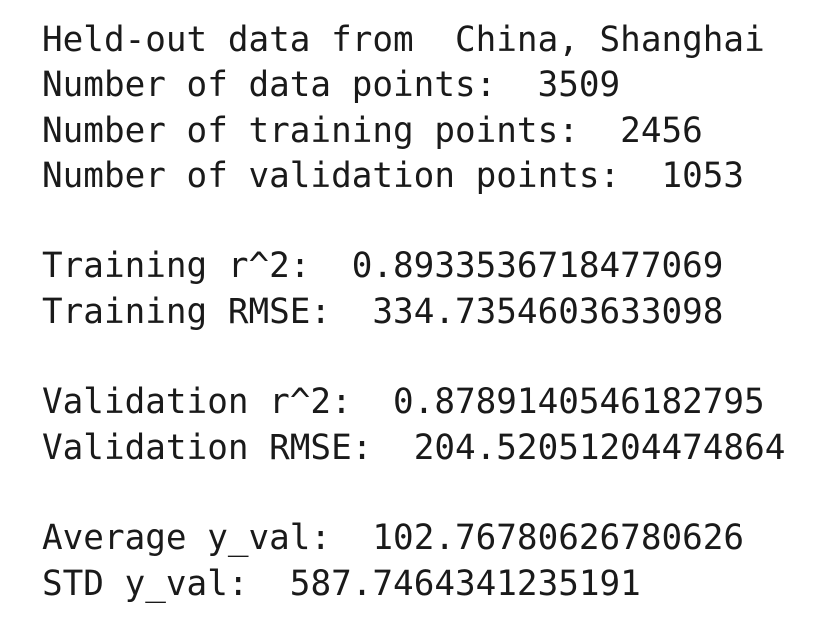 This screenshot has height=632, width=828. What do you see at coordinates (207, 447) in the screenshot?
I see `line-label: Validation RMSE:` at bounding box center [207, 447].